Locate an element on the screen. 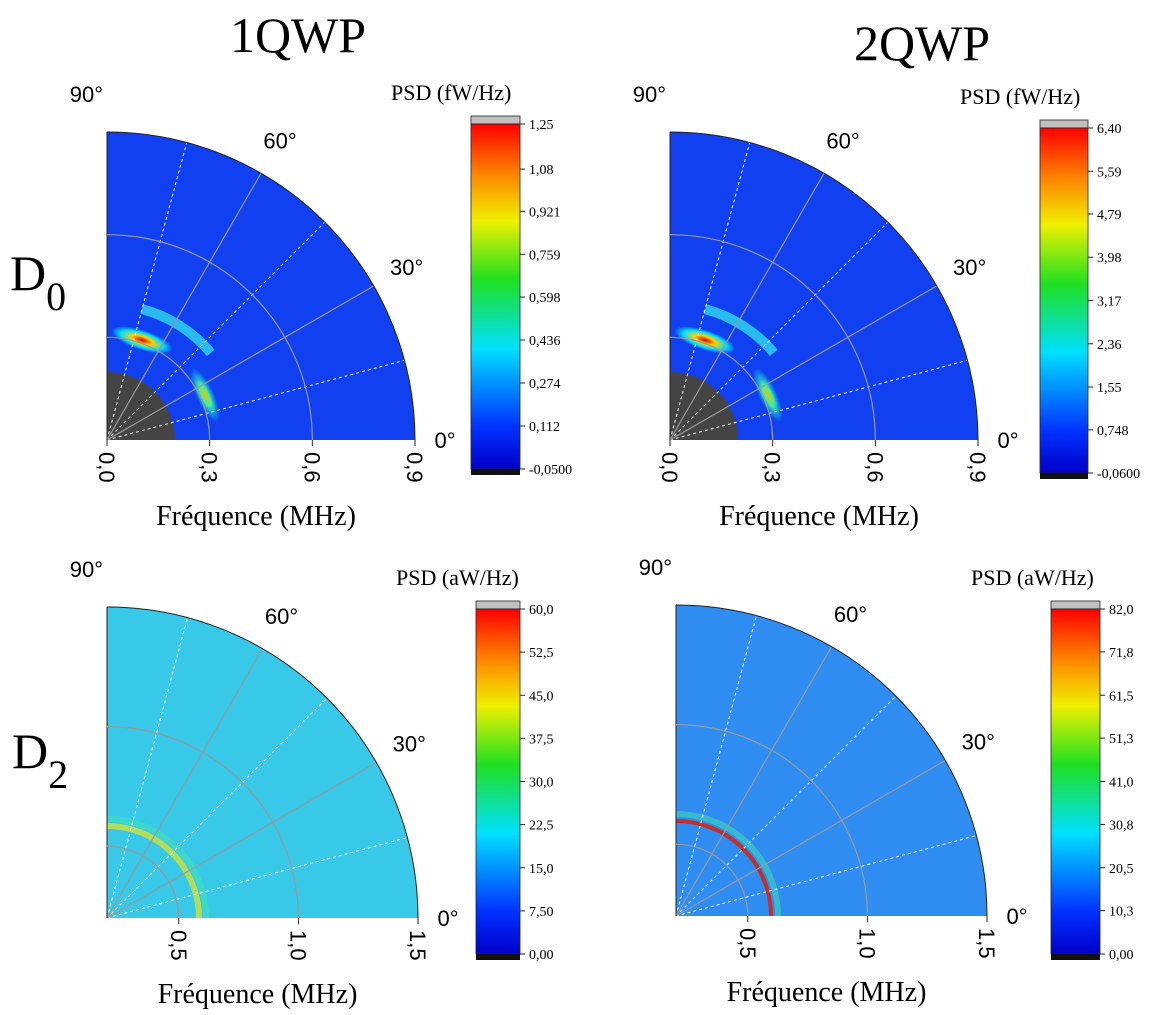 The width and height of the screenshot is (1165, 1015). colorbar-tick-label: 30,0 is located at coordinates (541, 783).